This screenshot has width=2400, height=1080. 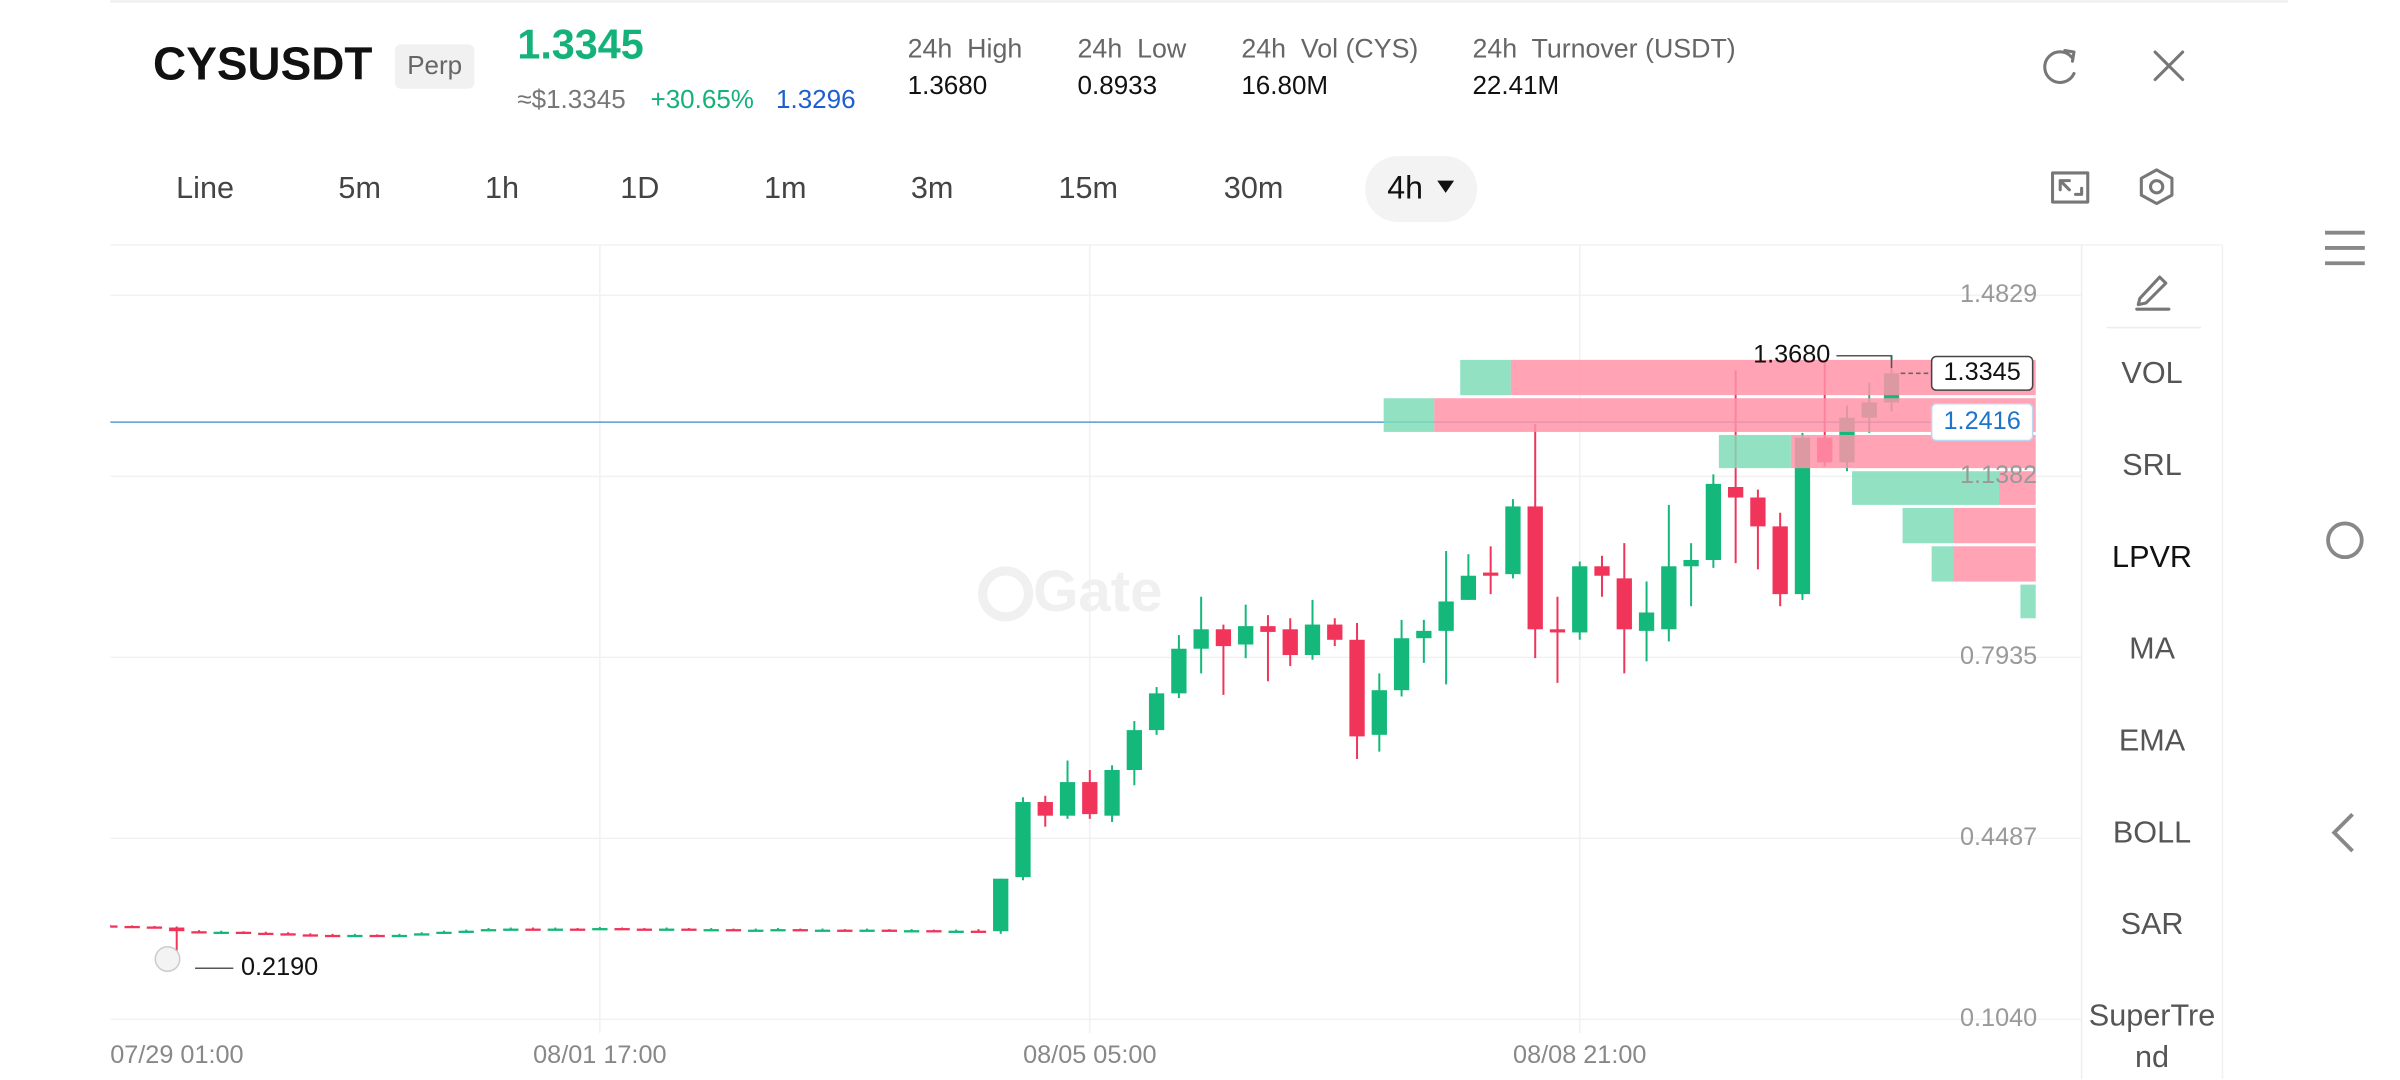 What do you see at coordinates (2152, 924) in the screenshot?
I see `indicator: SAR` at bounding box center [2152, 924].